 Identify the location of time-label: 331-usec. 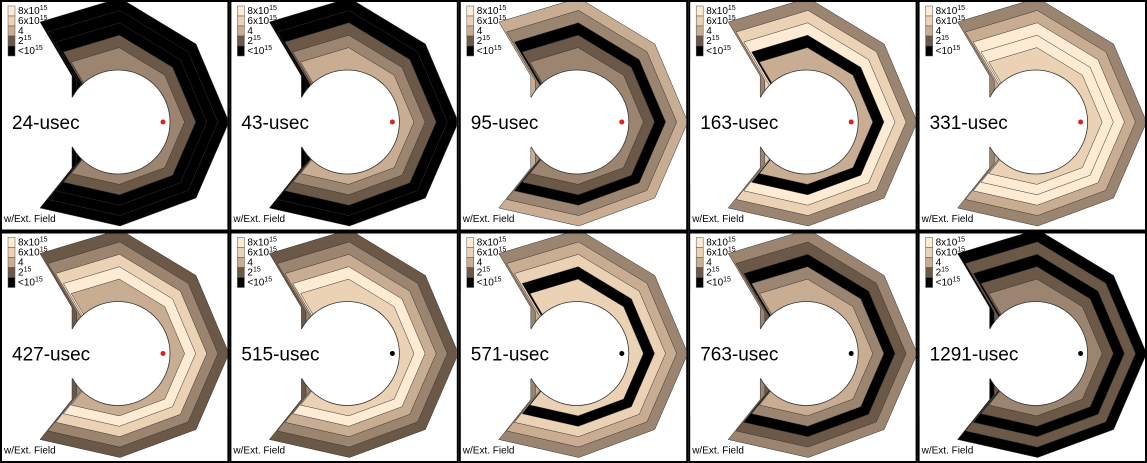
(969, 123).